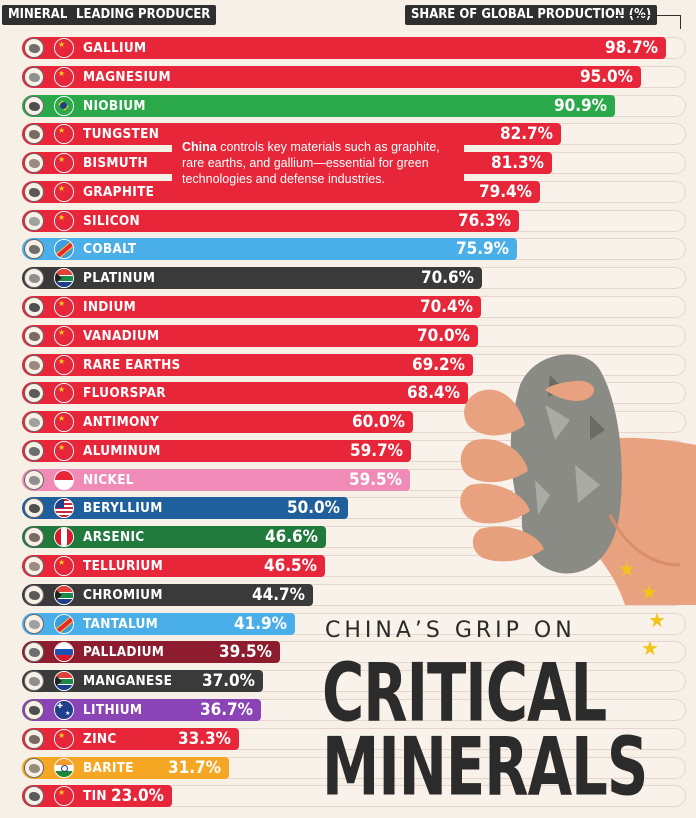 This screenshot has height=818, width=696. I want to click on tungsten-mineral-icon, so click(34, 134).